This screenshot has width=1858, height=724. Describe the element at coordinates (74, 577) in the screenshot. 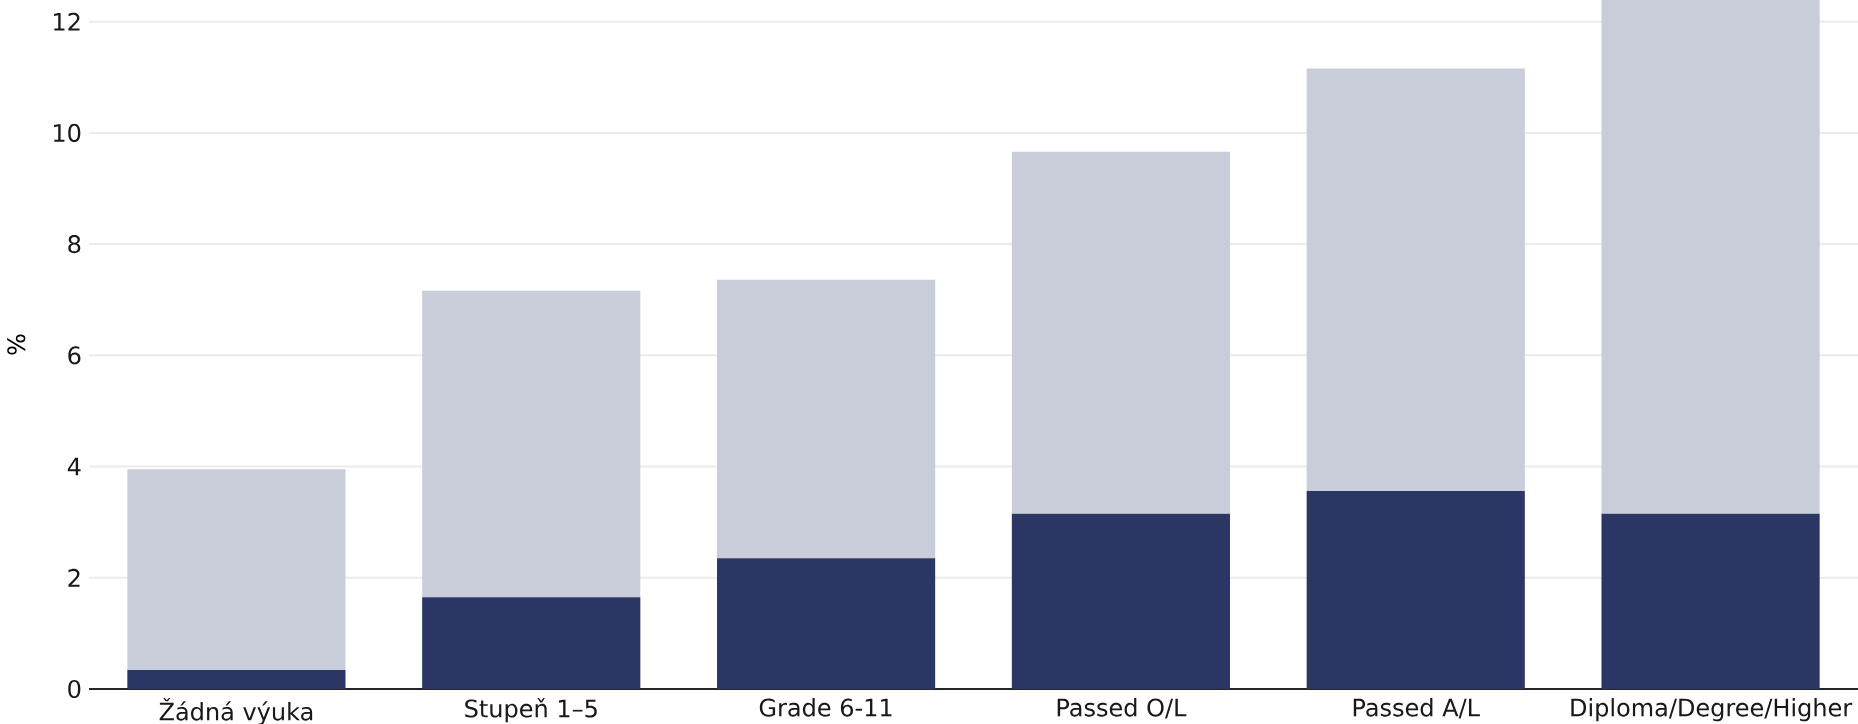

I see `y-tick-label: 2` at that location.